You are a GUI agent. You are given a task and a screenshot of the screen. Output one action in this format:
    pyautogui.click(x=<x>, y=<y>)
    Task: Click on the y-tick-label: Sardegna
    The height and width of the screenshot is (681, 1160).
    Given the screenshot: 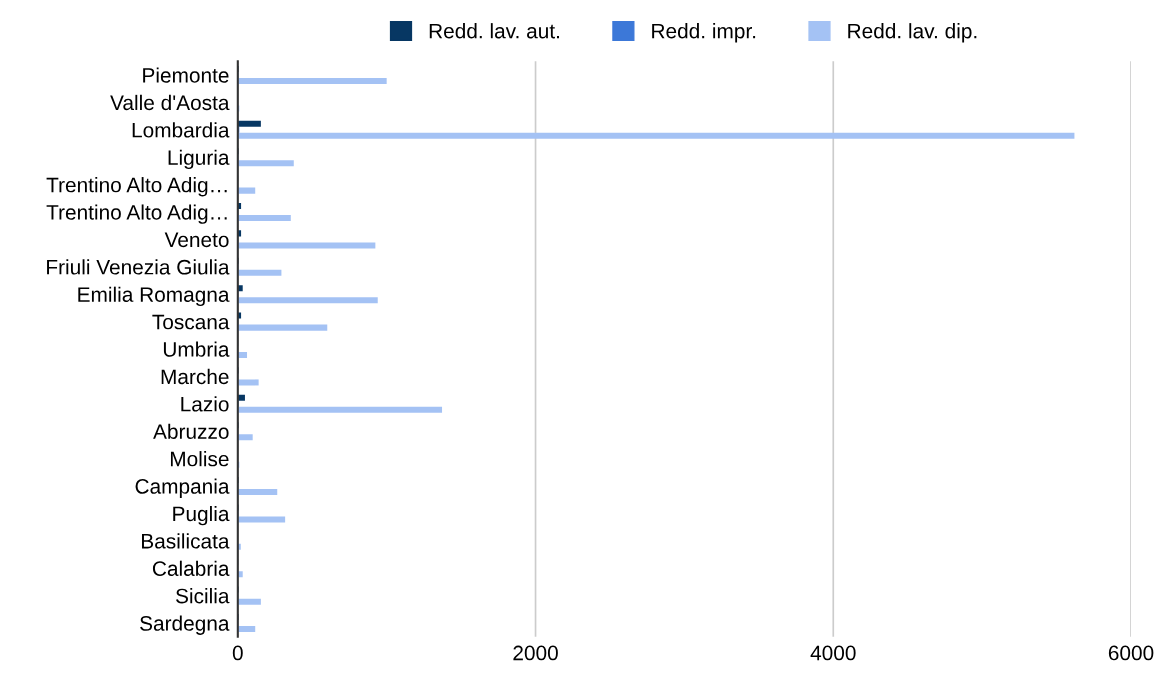 What is the action you would take?
    pyautogui.click(x=185, y=625)
    